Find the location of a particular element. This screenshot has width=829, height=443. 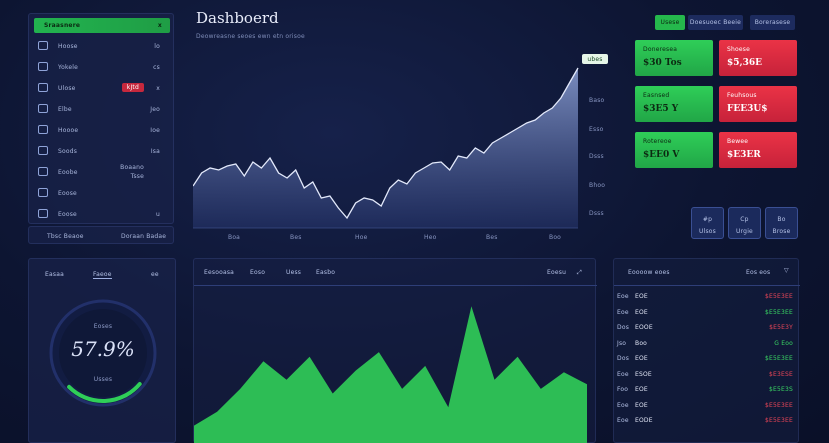

table-row: Dos EOE $E5E3EE is located at coordinates (706, 359).